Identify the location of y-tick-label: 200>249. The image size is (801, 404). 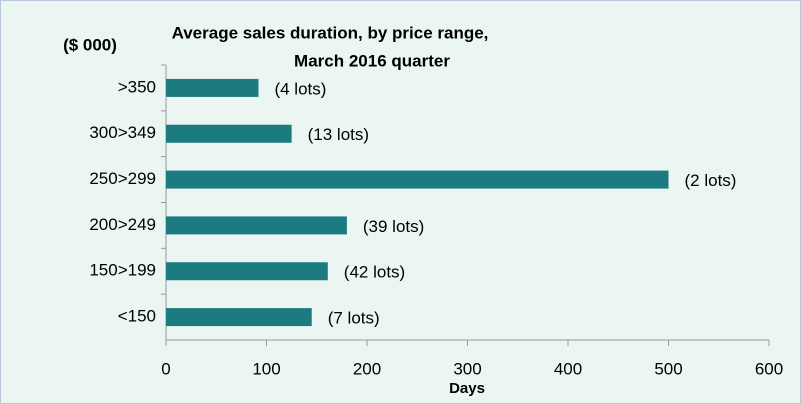
(122, 224).